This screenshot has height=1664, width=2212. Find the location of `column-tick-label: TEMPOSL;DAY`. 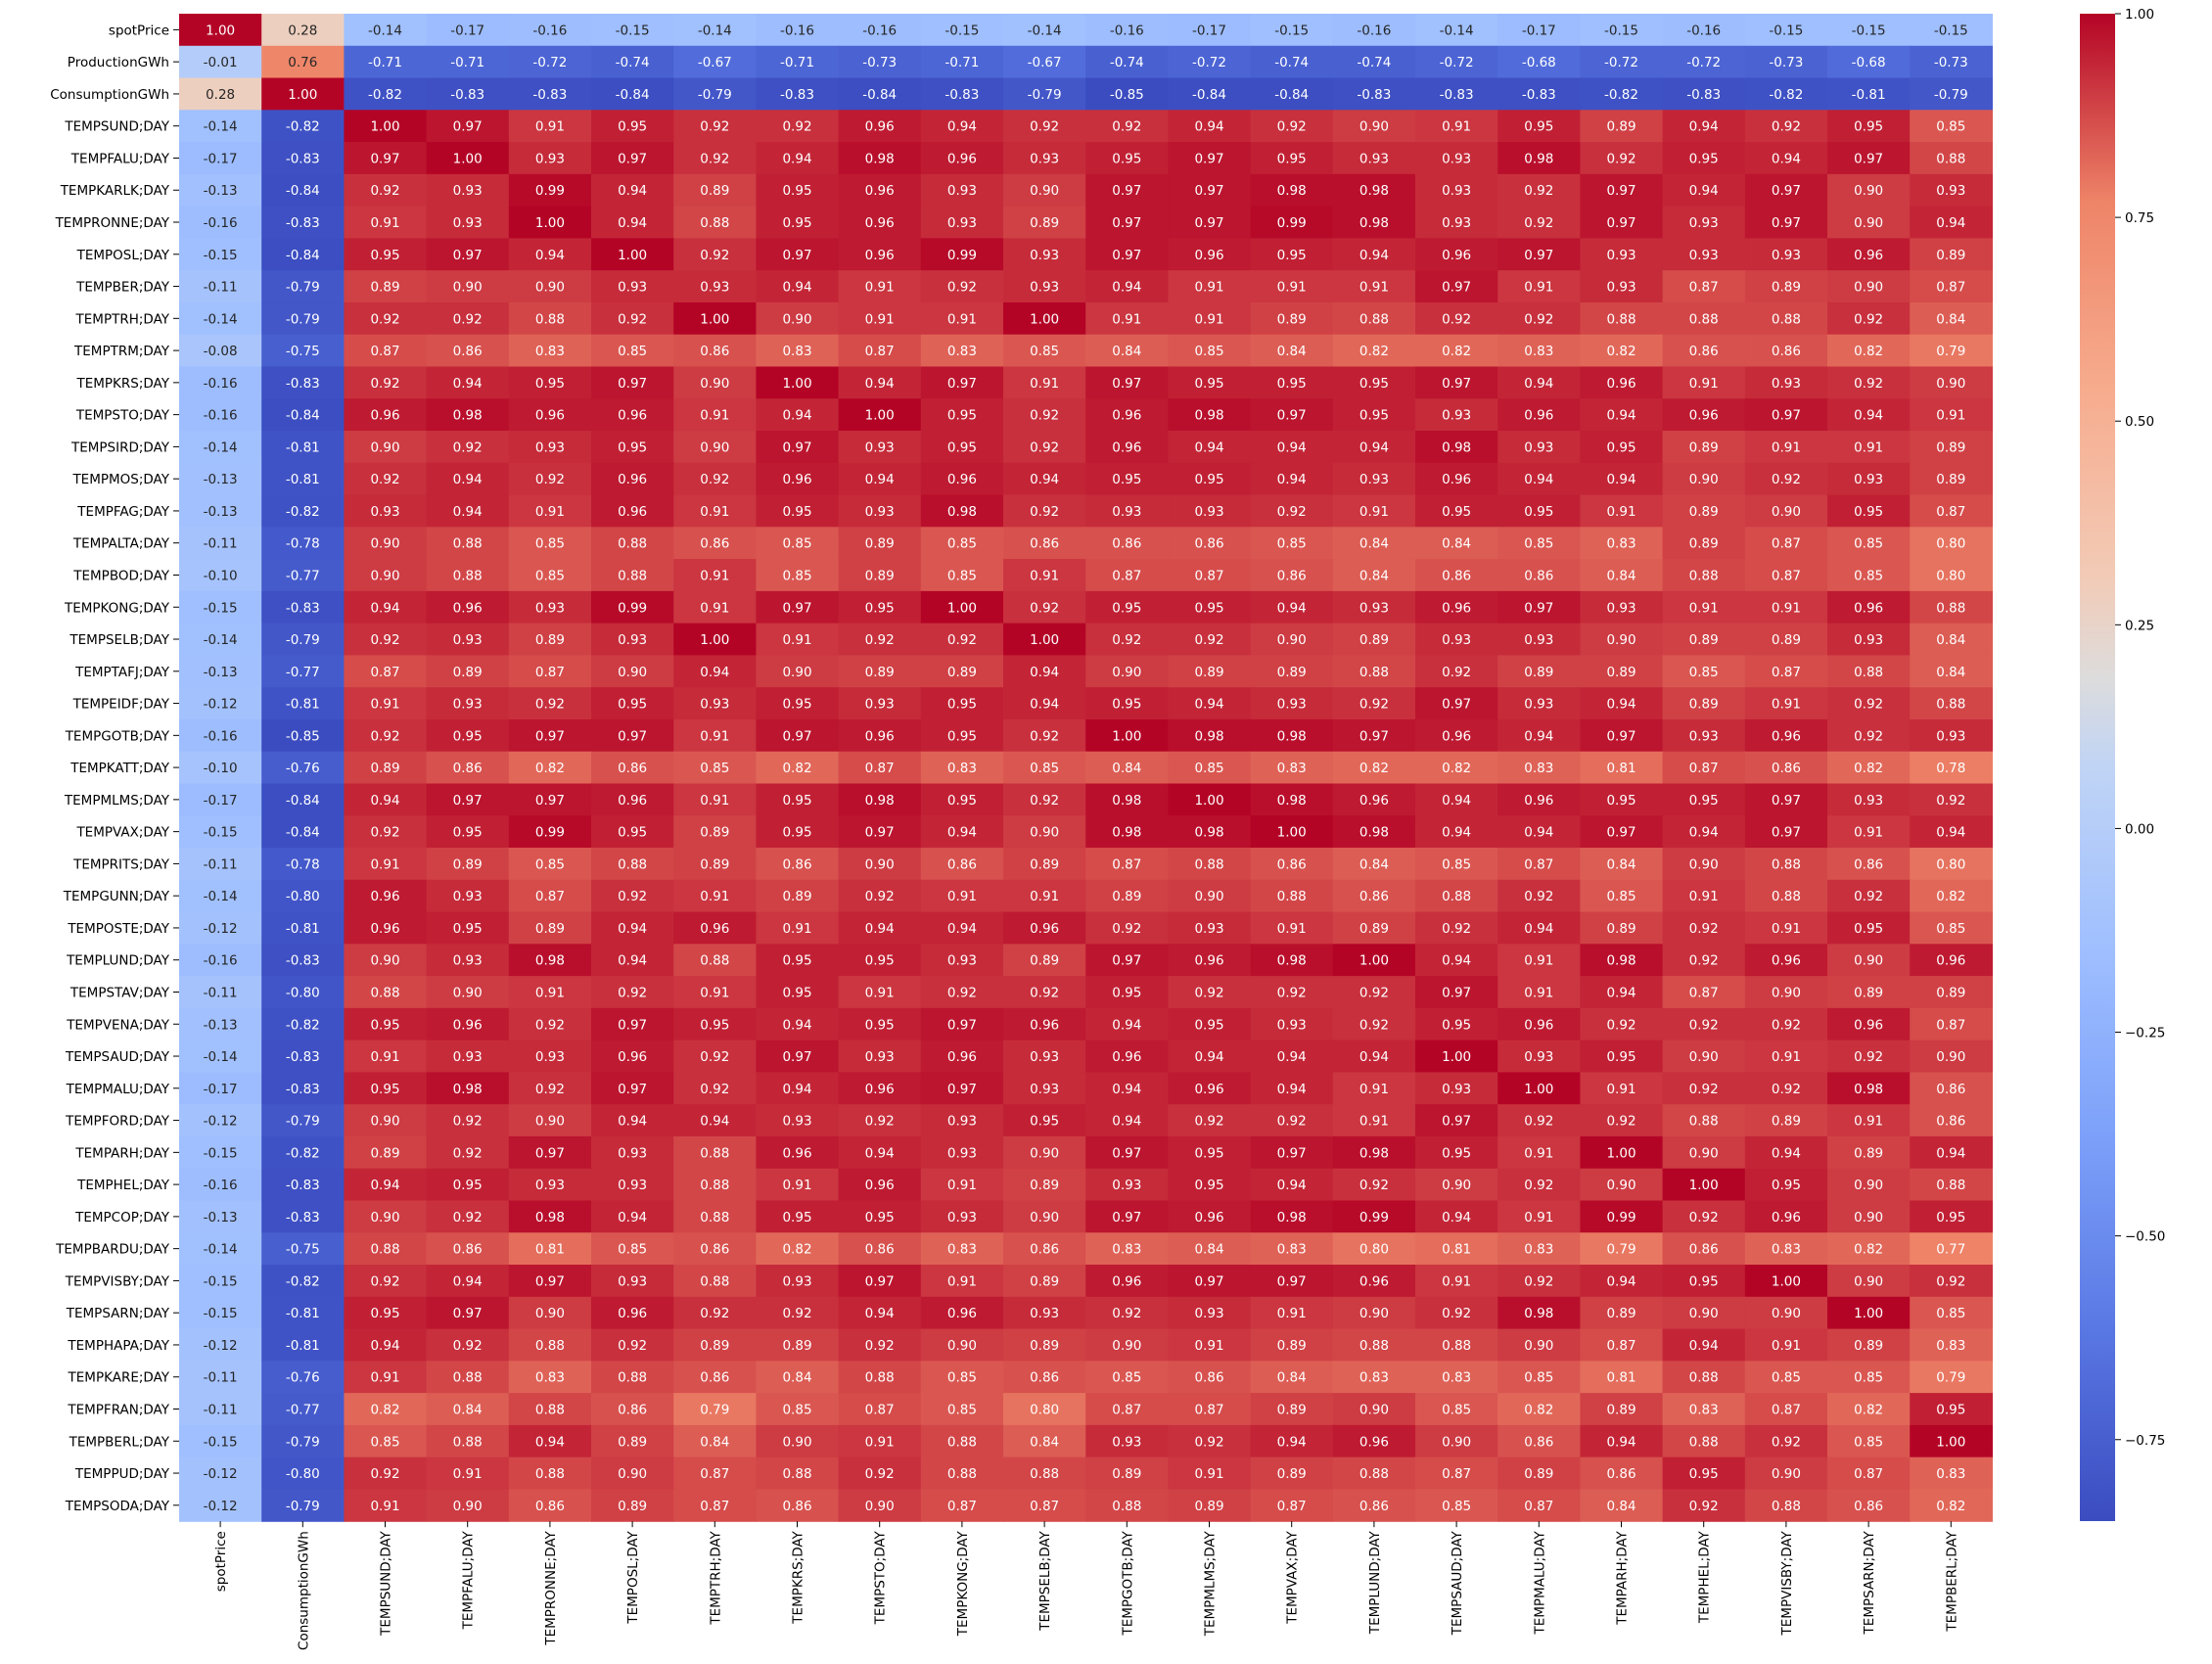

column-tick-label: TEMPOSL;DAY is located at coordinates (633, 1577).